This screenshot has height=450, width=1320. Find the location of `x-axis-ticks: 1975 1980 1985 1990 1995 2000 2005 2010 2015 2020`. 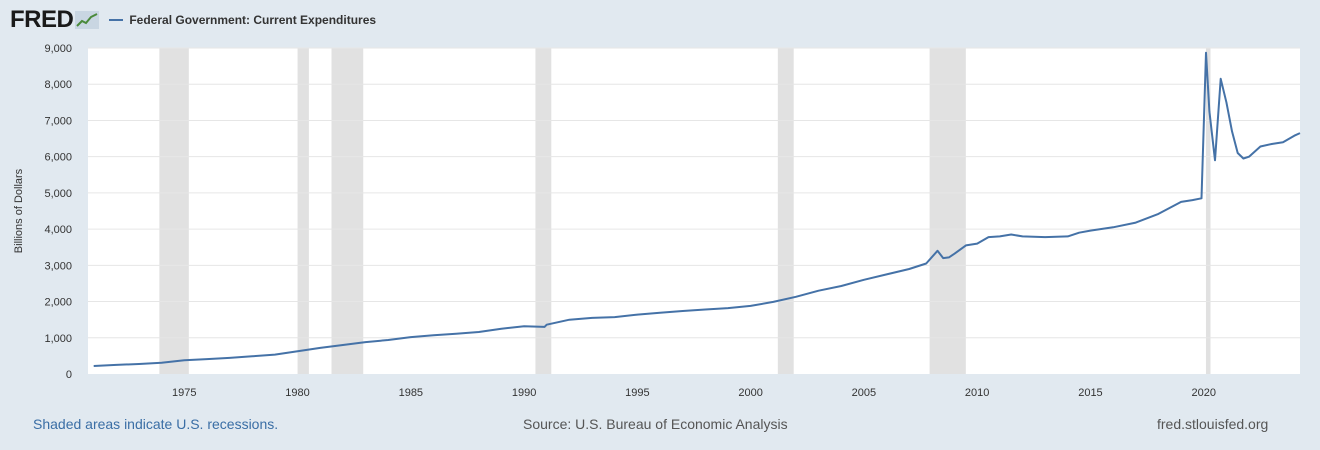

x-axis-ticks: 1975 1980 1985 1990 1995 2000 2005 2010 2015 2020 is located at coordinates (694, 393).